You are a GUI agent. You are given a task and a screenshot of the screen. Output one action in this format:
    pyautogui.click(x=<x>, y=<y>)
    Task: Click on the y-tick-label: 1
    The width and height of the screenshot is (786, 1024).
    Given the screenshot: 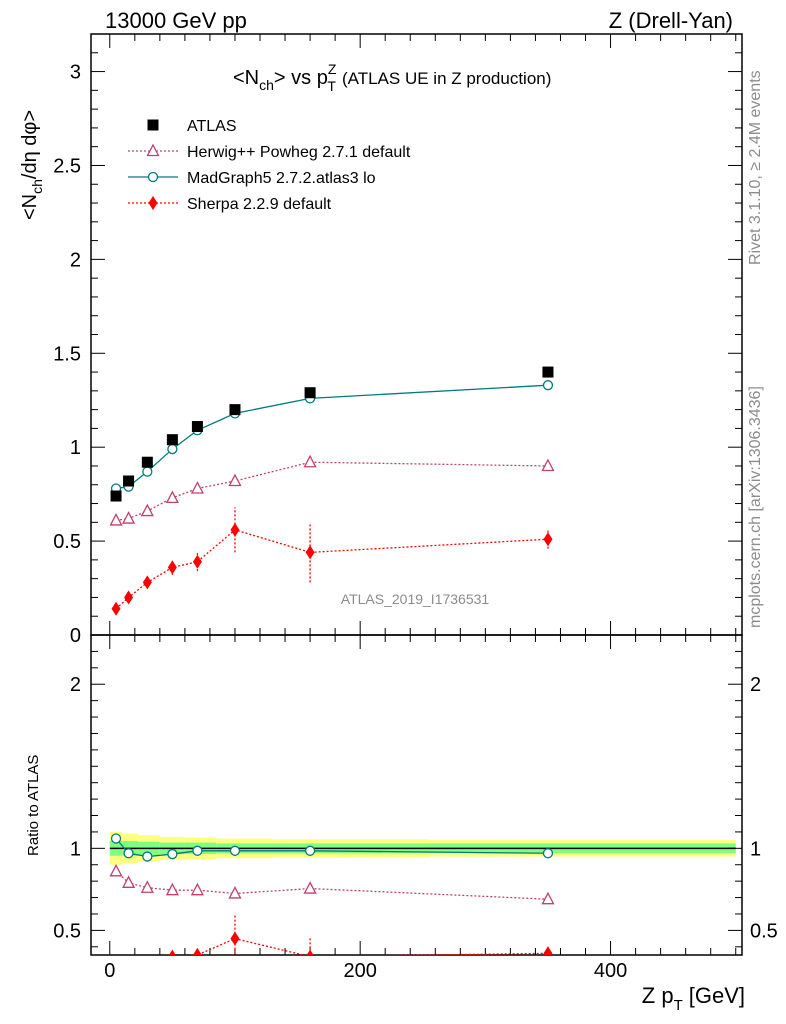 What is the action you would take?
    pyautogui.click(x=75, y=448)
    